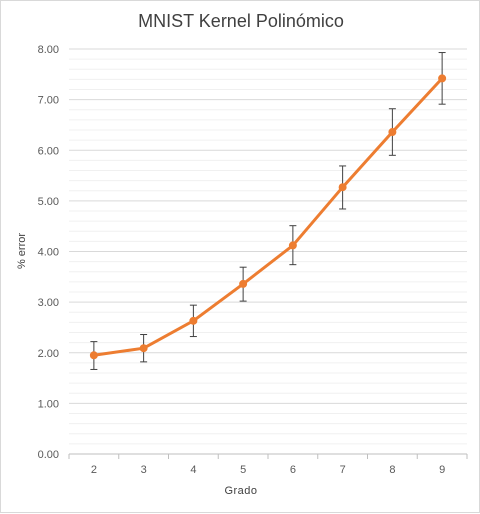  I want to click on x-tick-label: 9, so click(442, 470).